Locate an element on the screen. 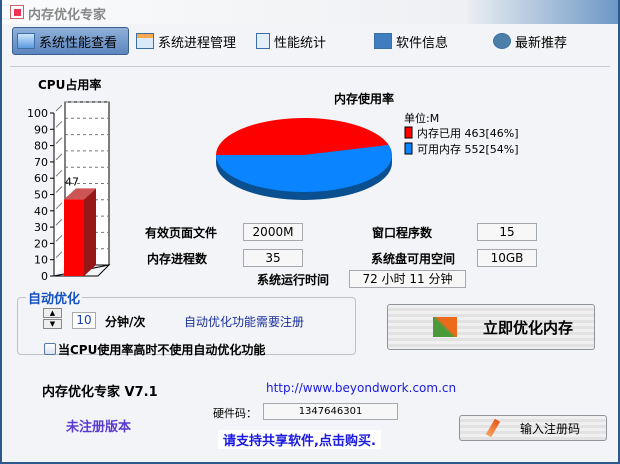 This screenshot has height=464, width=620. legend-label: 可用内存 552[54%] is located at coordinates (468, 149).